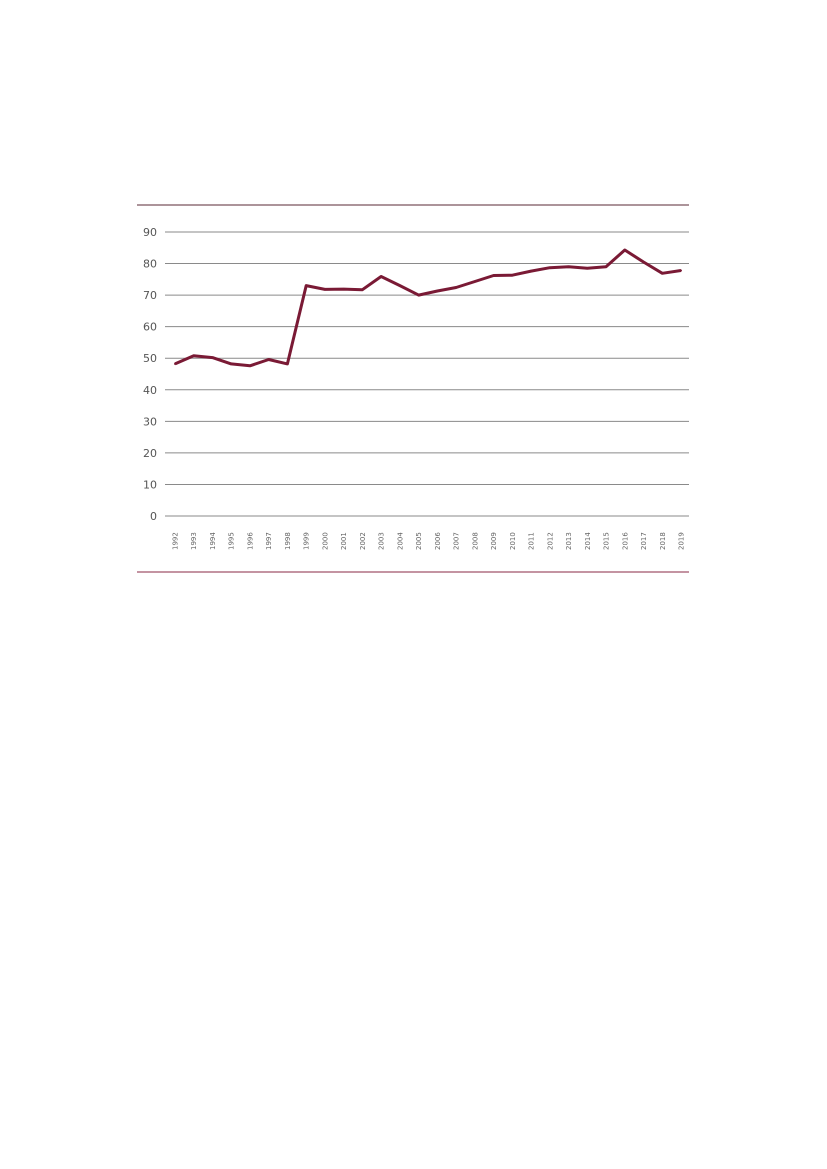  Describe the element at coordinates (419, 541) in the screenshot. I see `x-tick-label: 2005` at that location.